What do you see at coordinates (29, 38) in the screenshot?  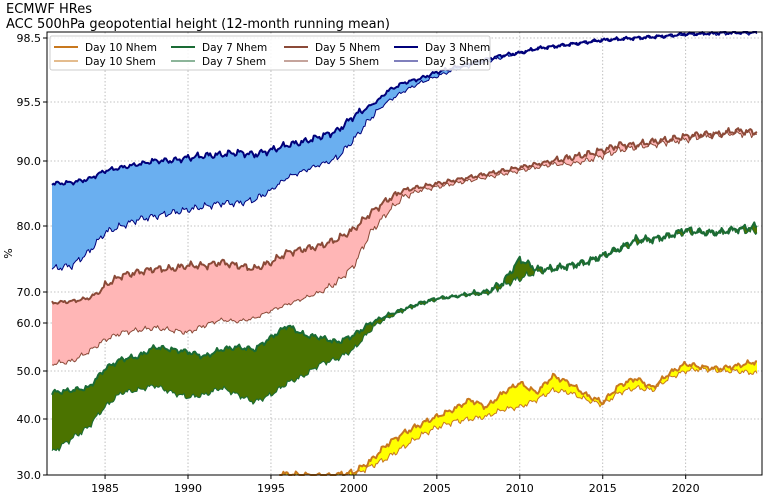 I see `y-tick-label: 98.5` at bounding box center [29, 38].